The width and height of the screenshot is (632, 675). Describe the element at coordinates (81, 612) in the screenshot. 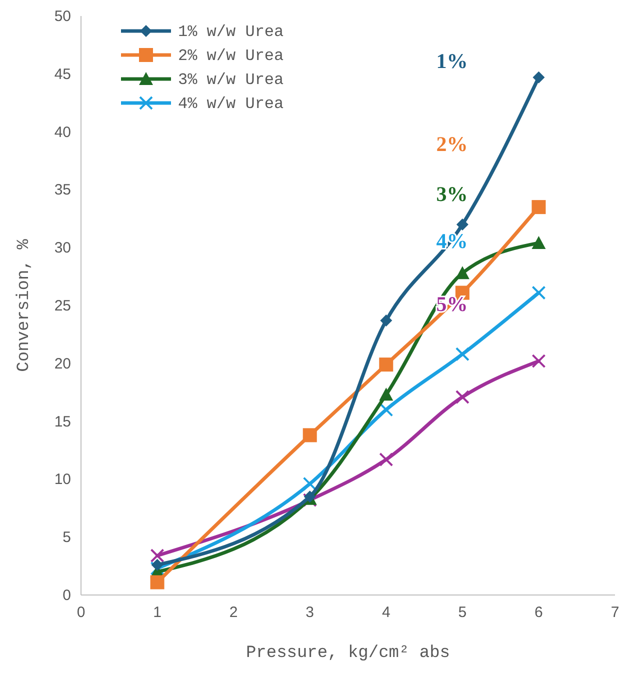

I see `x-tick-label: 0` at that location.